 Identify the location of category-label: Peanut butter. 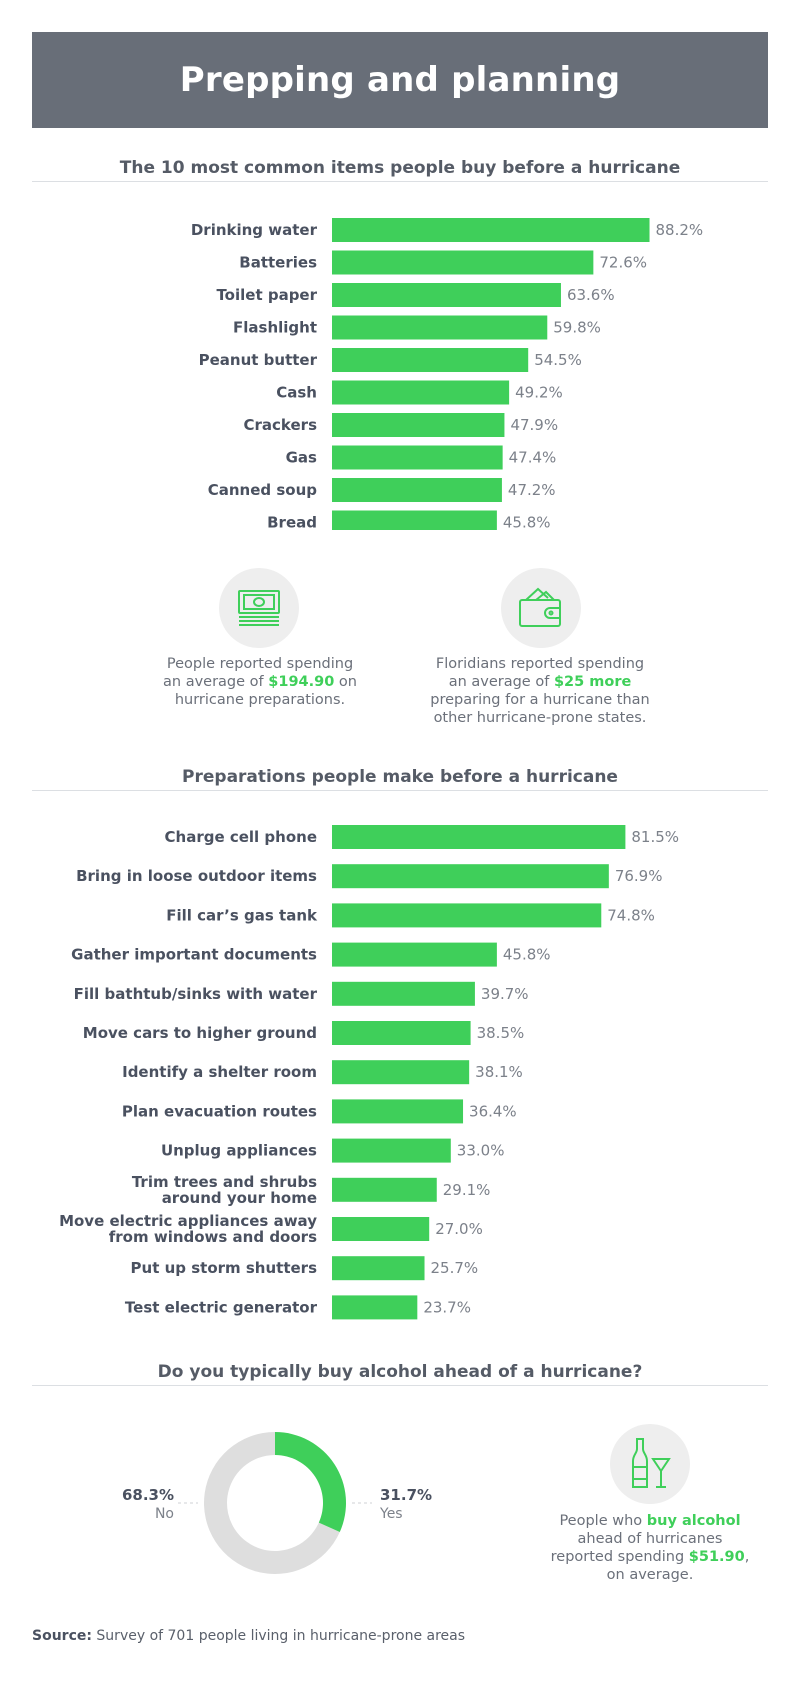
(258, 360).